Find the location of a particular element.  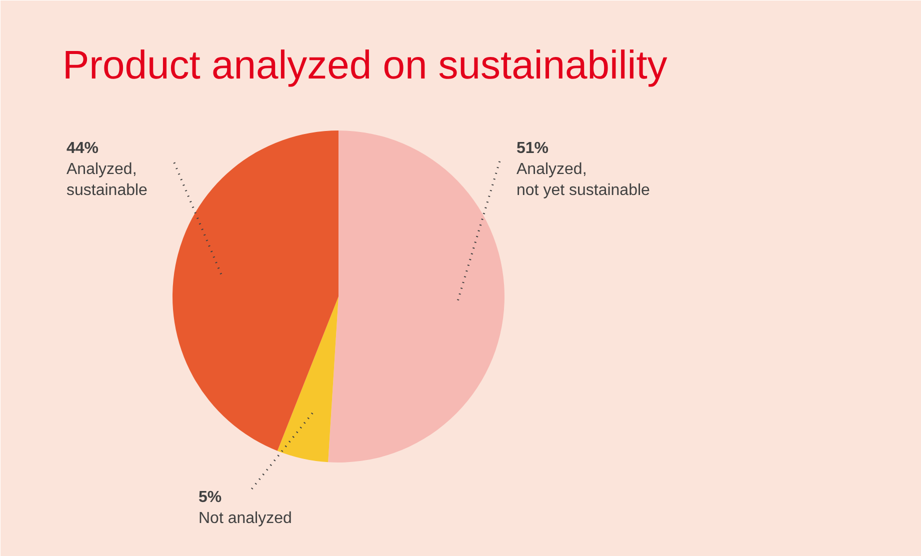

data-label: 44% is located at coordinates (82, 148).